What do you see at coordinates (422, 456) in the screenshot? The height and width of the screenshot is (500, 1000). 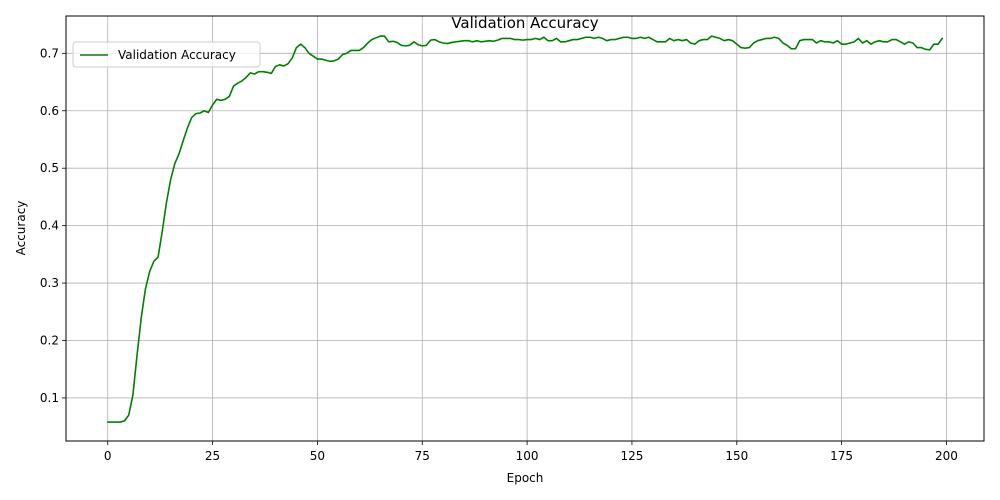 I see `x-tick-label: 75` at bounding box center [422, 456].